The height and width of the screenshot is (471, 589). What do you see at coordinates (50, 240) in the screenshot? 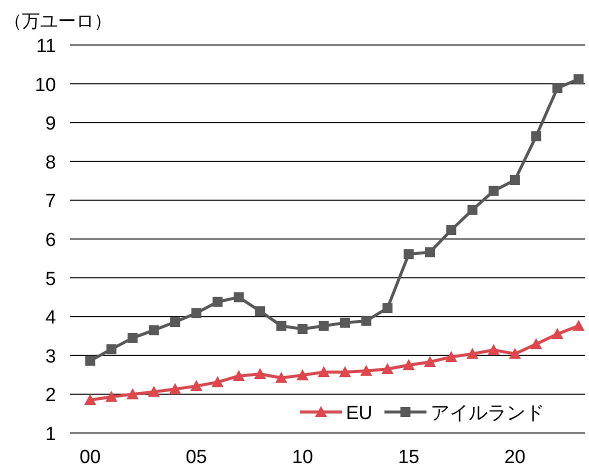
I see `y-tick-label: 6` at bounding box center [50, 240].